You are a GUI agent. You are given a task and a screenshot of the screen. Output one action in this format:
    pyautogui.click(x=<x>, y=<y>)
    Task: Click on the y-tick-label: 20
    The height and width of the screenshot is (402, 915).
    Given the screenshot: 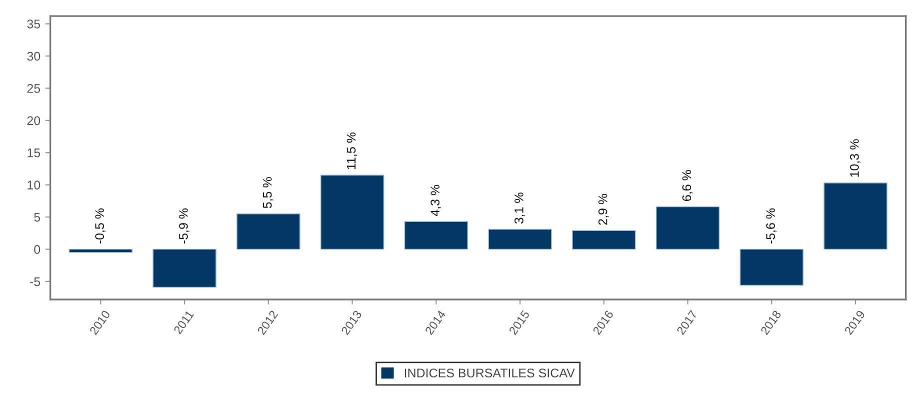 What is the action you would take?
    pyautogui.click(x=33, y=121)
    